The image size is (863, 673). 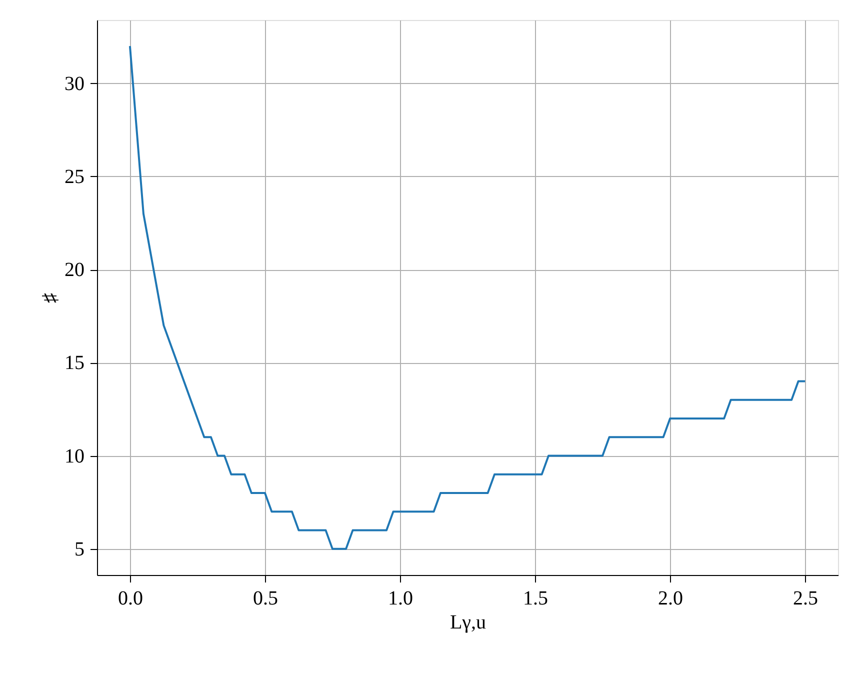 I want to click on x-tick-label: 0.0, so click(x=130, y=599).